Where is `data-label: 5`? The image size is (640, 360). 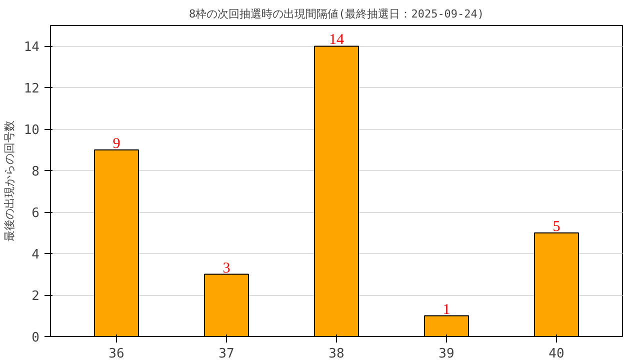 data-label: 5 is located at coordinates (556, 226).